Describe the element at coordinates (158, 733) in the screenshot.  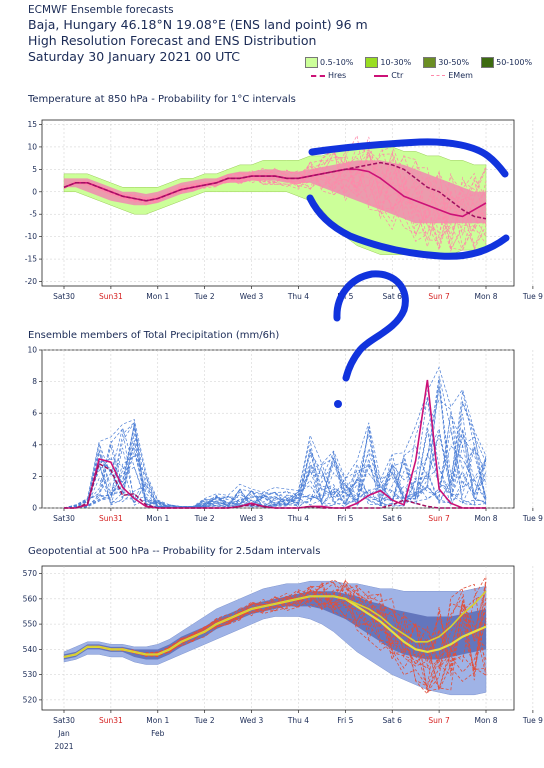
I see `month-label: Feb` at that location.